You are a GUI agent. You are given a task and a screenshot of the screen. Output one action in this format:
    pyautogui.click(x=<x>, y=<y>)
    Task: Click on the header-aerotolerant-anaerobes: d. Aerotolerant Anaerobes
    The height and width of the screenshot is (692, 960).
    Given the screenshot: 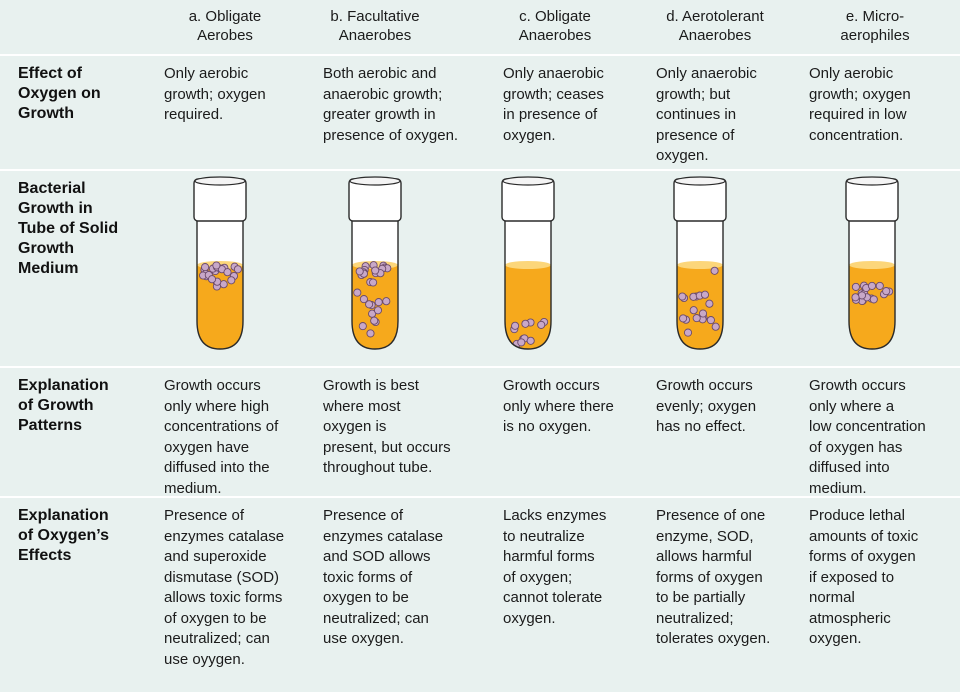 What is the action you would take?
    pyautogui.click(x=715, y=26)
    